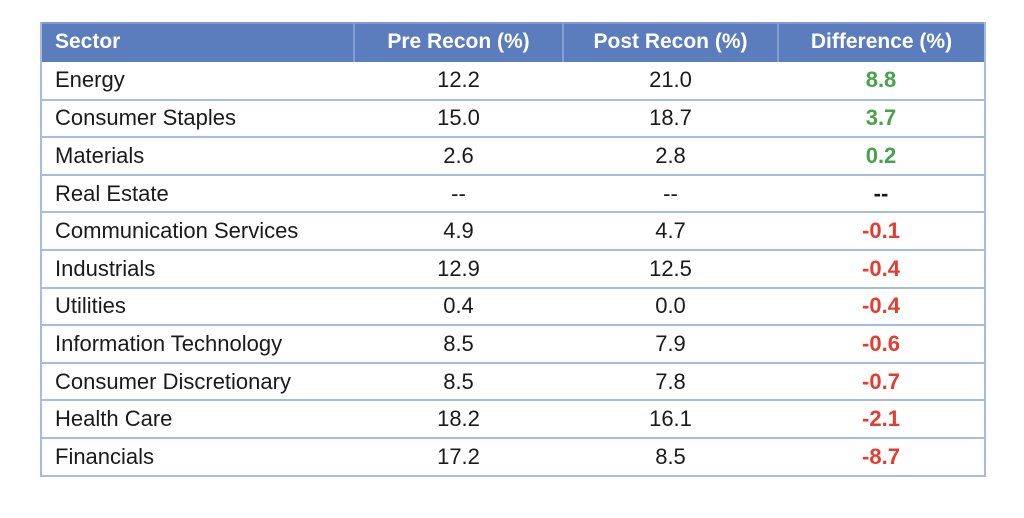 The height and width of the screenshot is (518, 1024). What do you see at coordinates (458, 193) in the screenshot?
I see `pre-recon-cell: --` at bounding box center [458, 193].